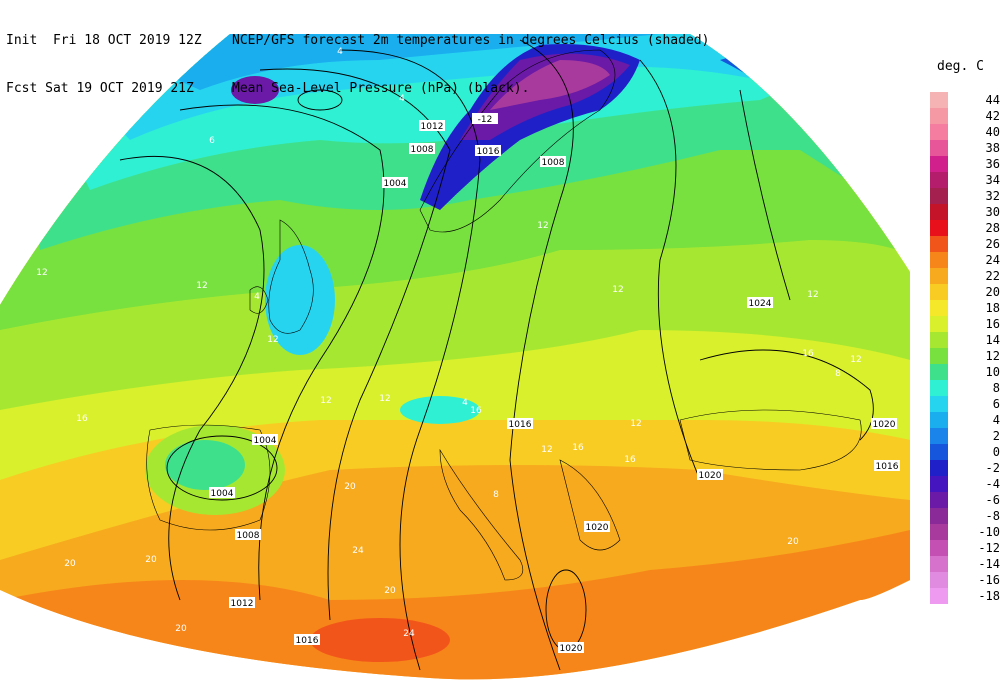 The height and width of the screenshot is (680, 1000). What do you see at coordinates (992, 340) in the screenshot?
I see `legend-label: 14` at bounding box center [992, 340].